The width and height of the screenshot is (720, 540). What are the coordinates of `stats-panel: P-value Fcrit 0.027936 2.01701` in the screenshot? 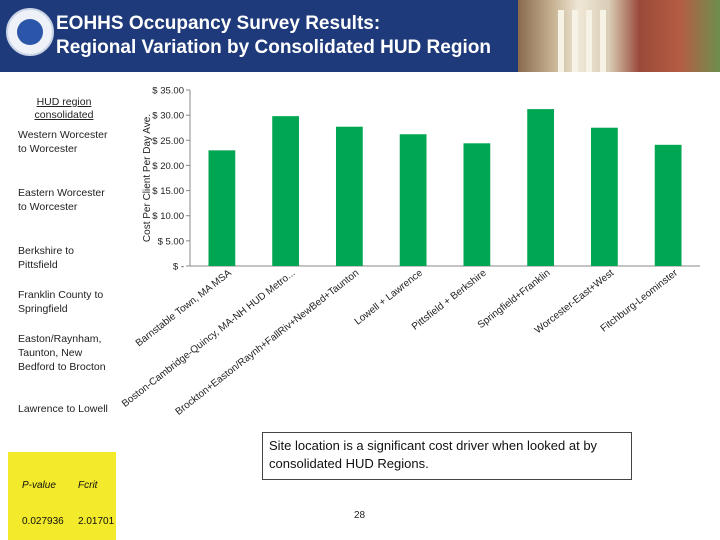 It's located at (62, 496).